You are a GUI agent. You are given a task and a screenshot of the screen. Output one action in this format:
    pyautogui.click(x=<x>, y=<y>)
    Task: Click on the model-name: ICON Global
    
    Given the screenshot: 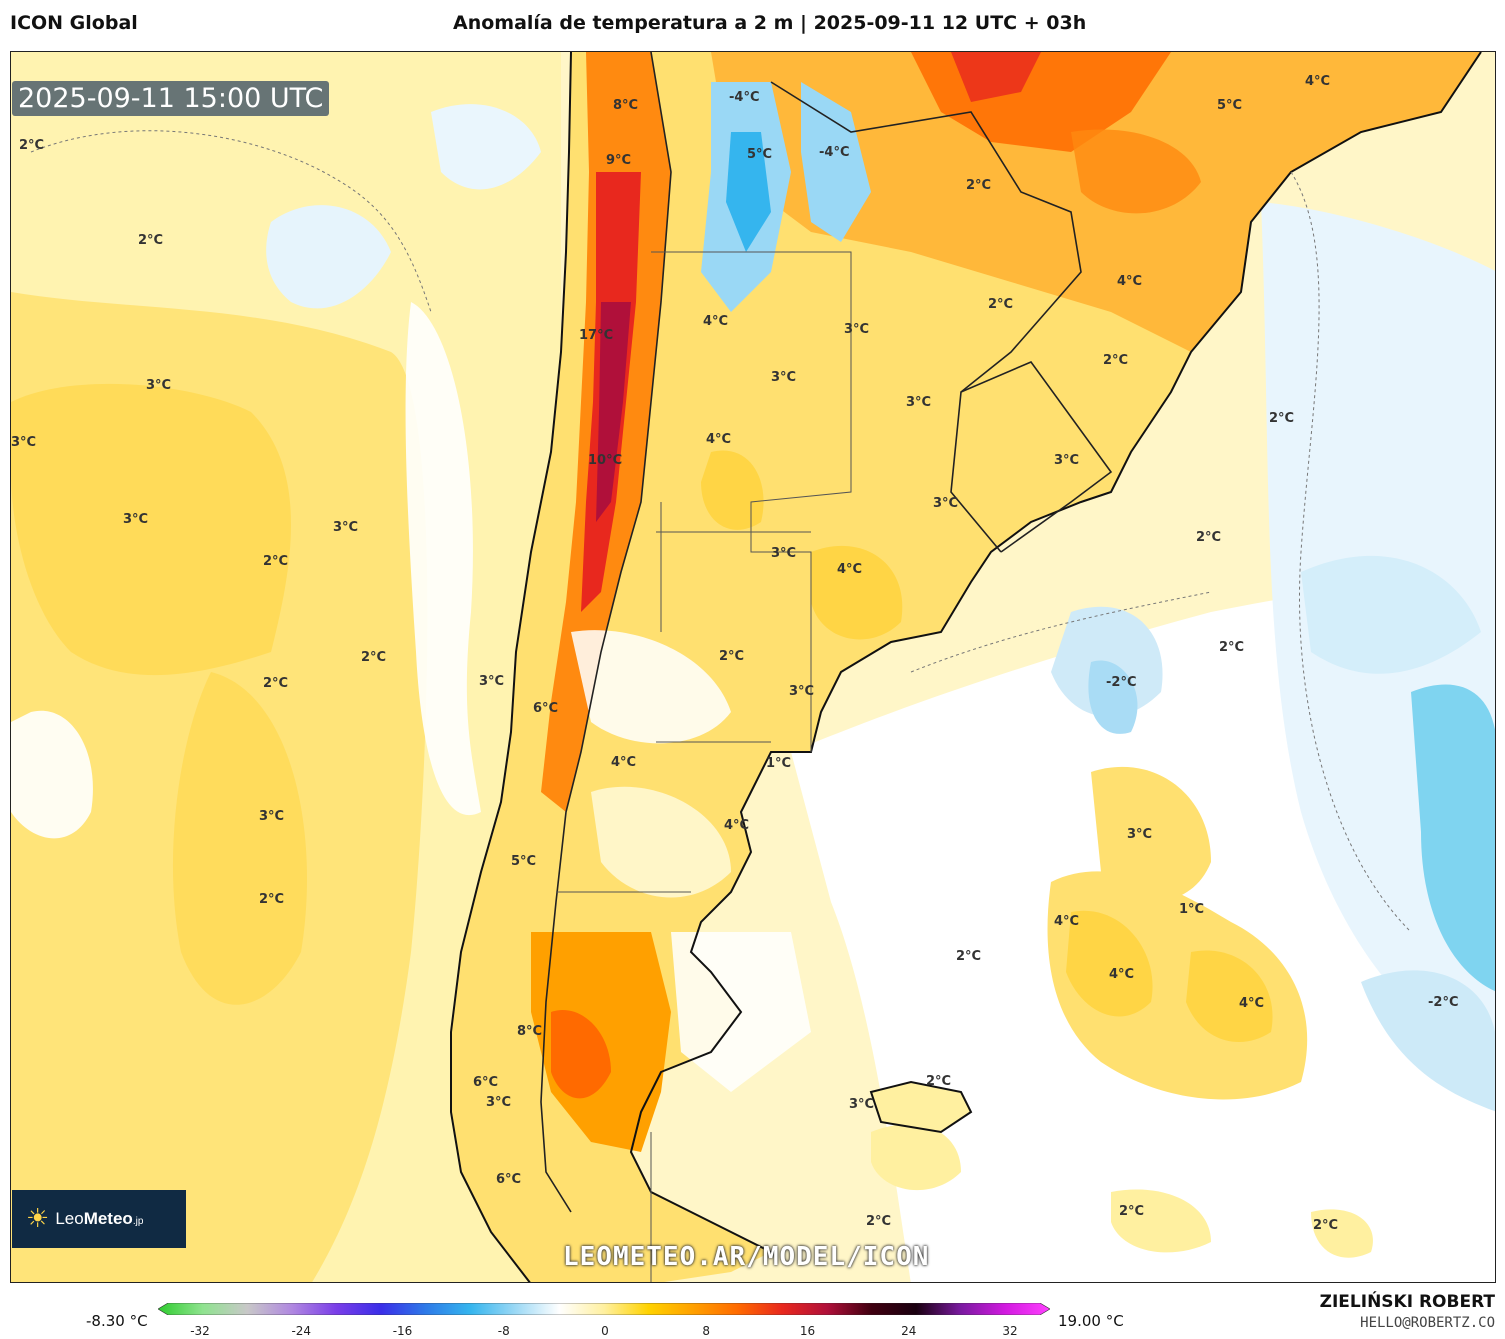 What is the action you would take?
    pyautogui.click(x=74, y=23)
    